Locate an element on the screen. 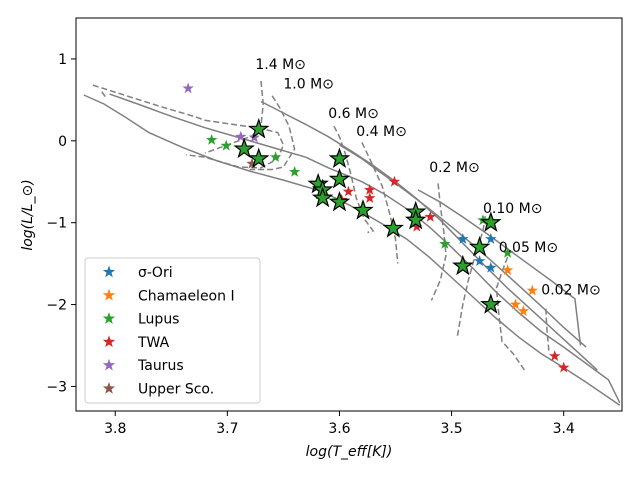  y-tick-label-3: −1 is located at coordinates (56, 224).